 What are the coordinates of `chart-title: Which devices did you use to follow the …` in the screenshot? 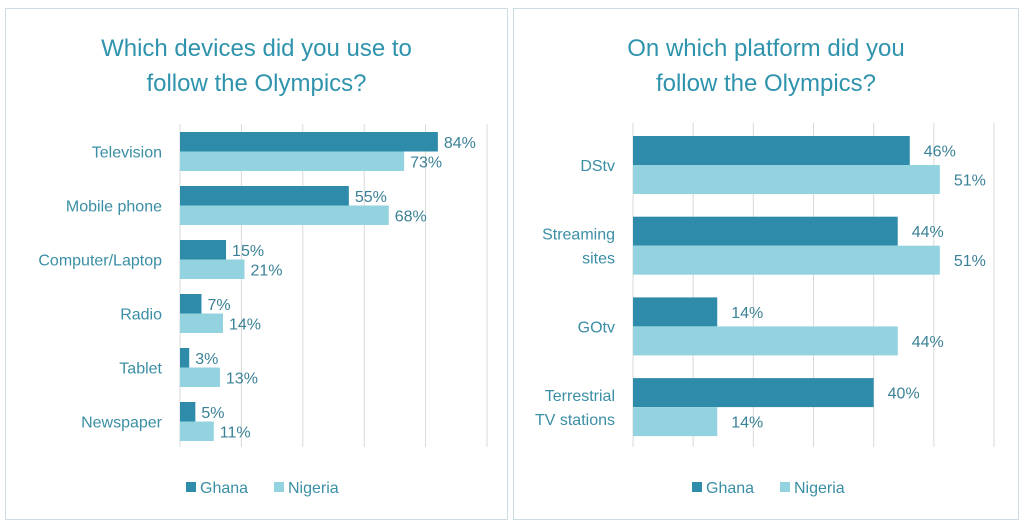 It's located at (256, 66).